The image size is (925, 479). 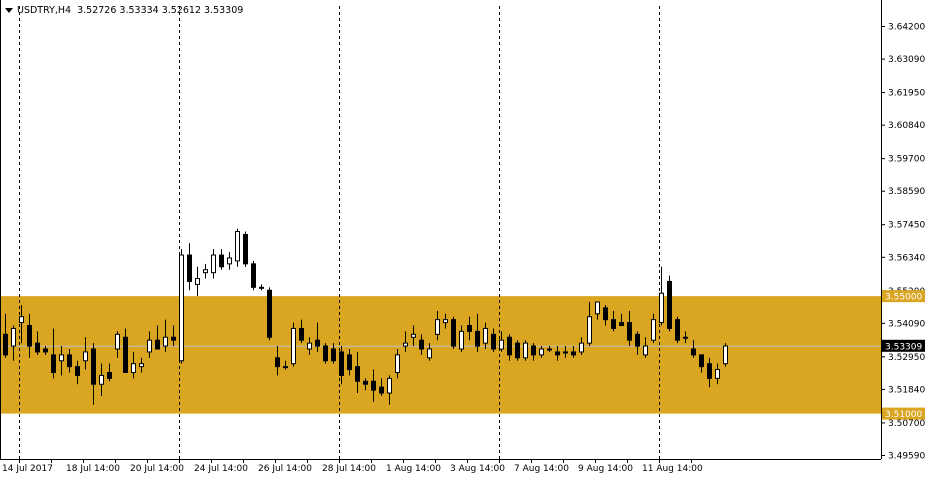 I want to click on bull-candle-body, so click(x=597, y=308).